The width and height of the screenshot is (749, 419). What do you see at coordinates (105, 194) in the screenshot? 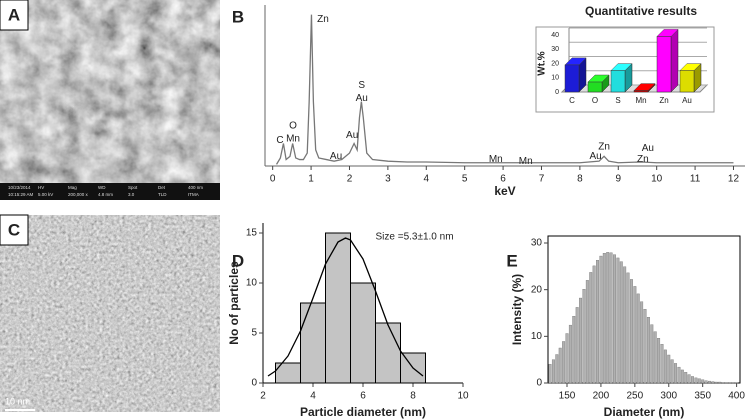
I see `sem-info: 4.8 mm` at bounding box center [105, 194].